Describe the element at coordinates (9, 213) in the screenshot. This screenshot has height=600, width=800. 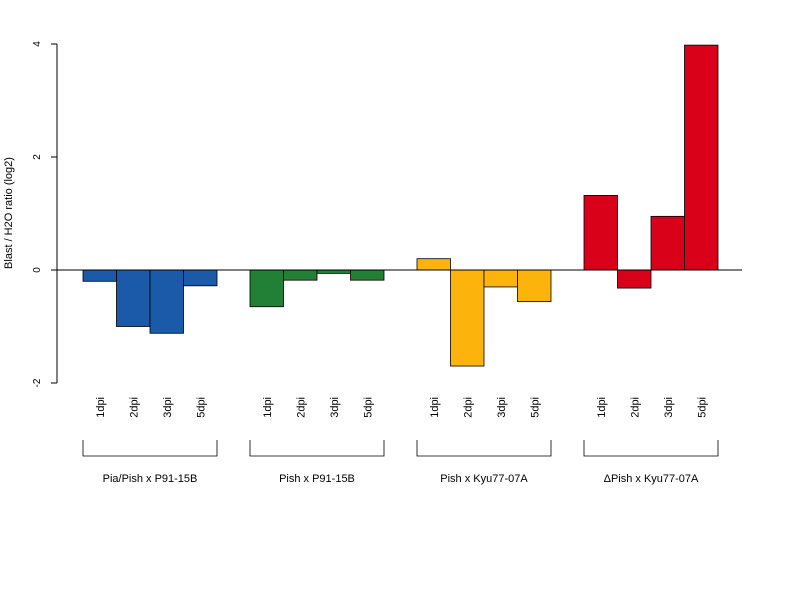
I see `y-axis-label: Blast / H2O ratio (log2)` at that location.